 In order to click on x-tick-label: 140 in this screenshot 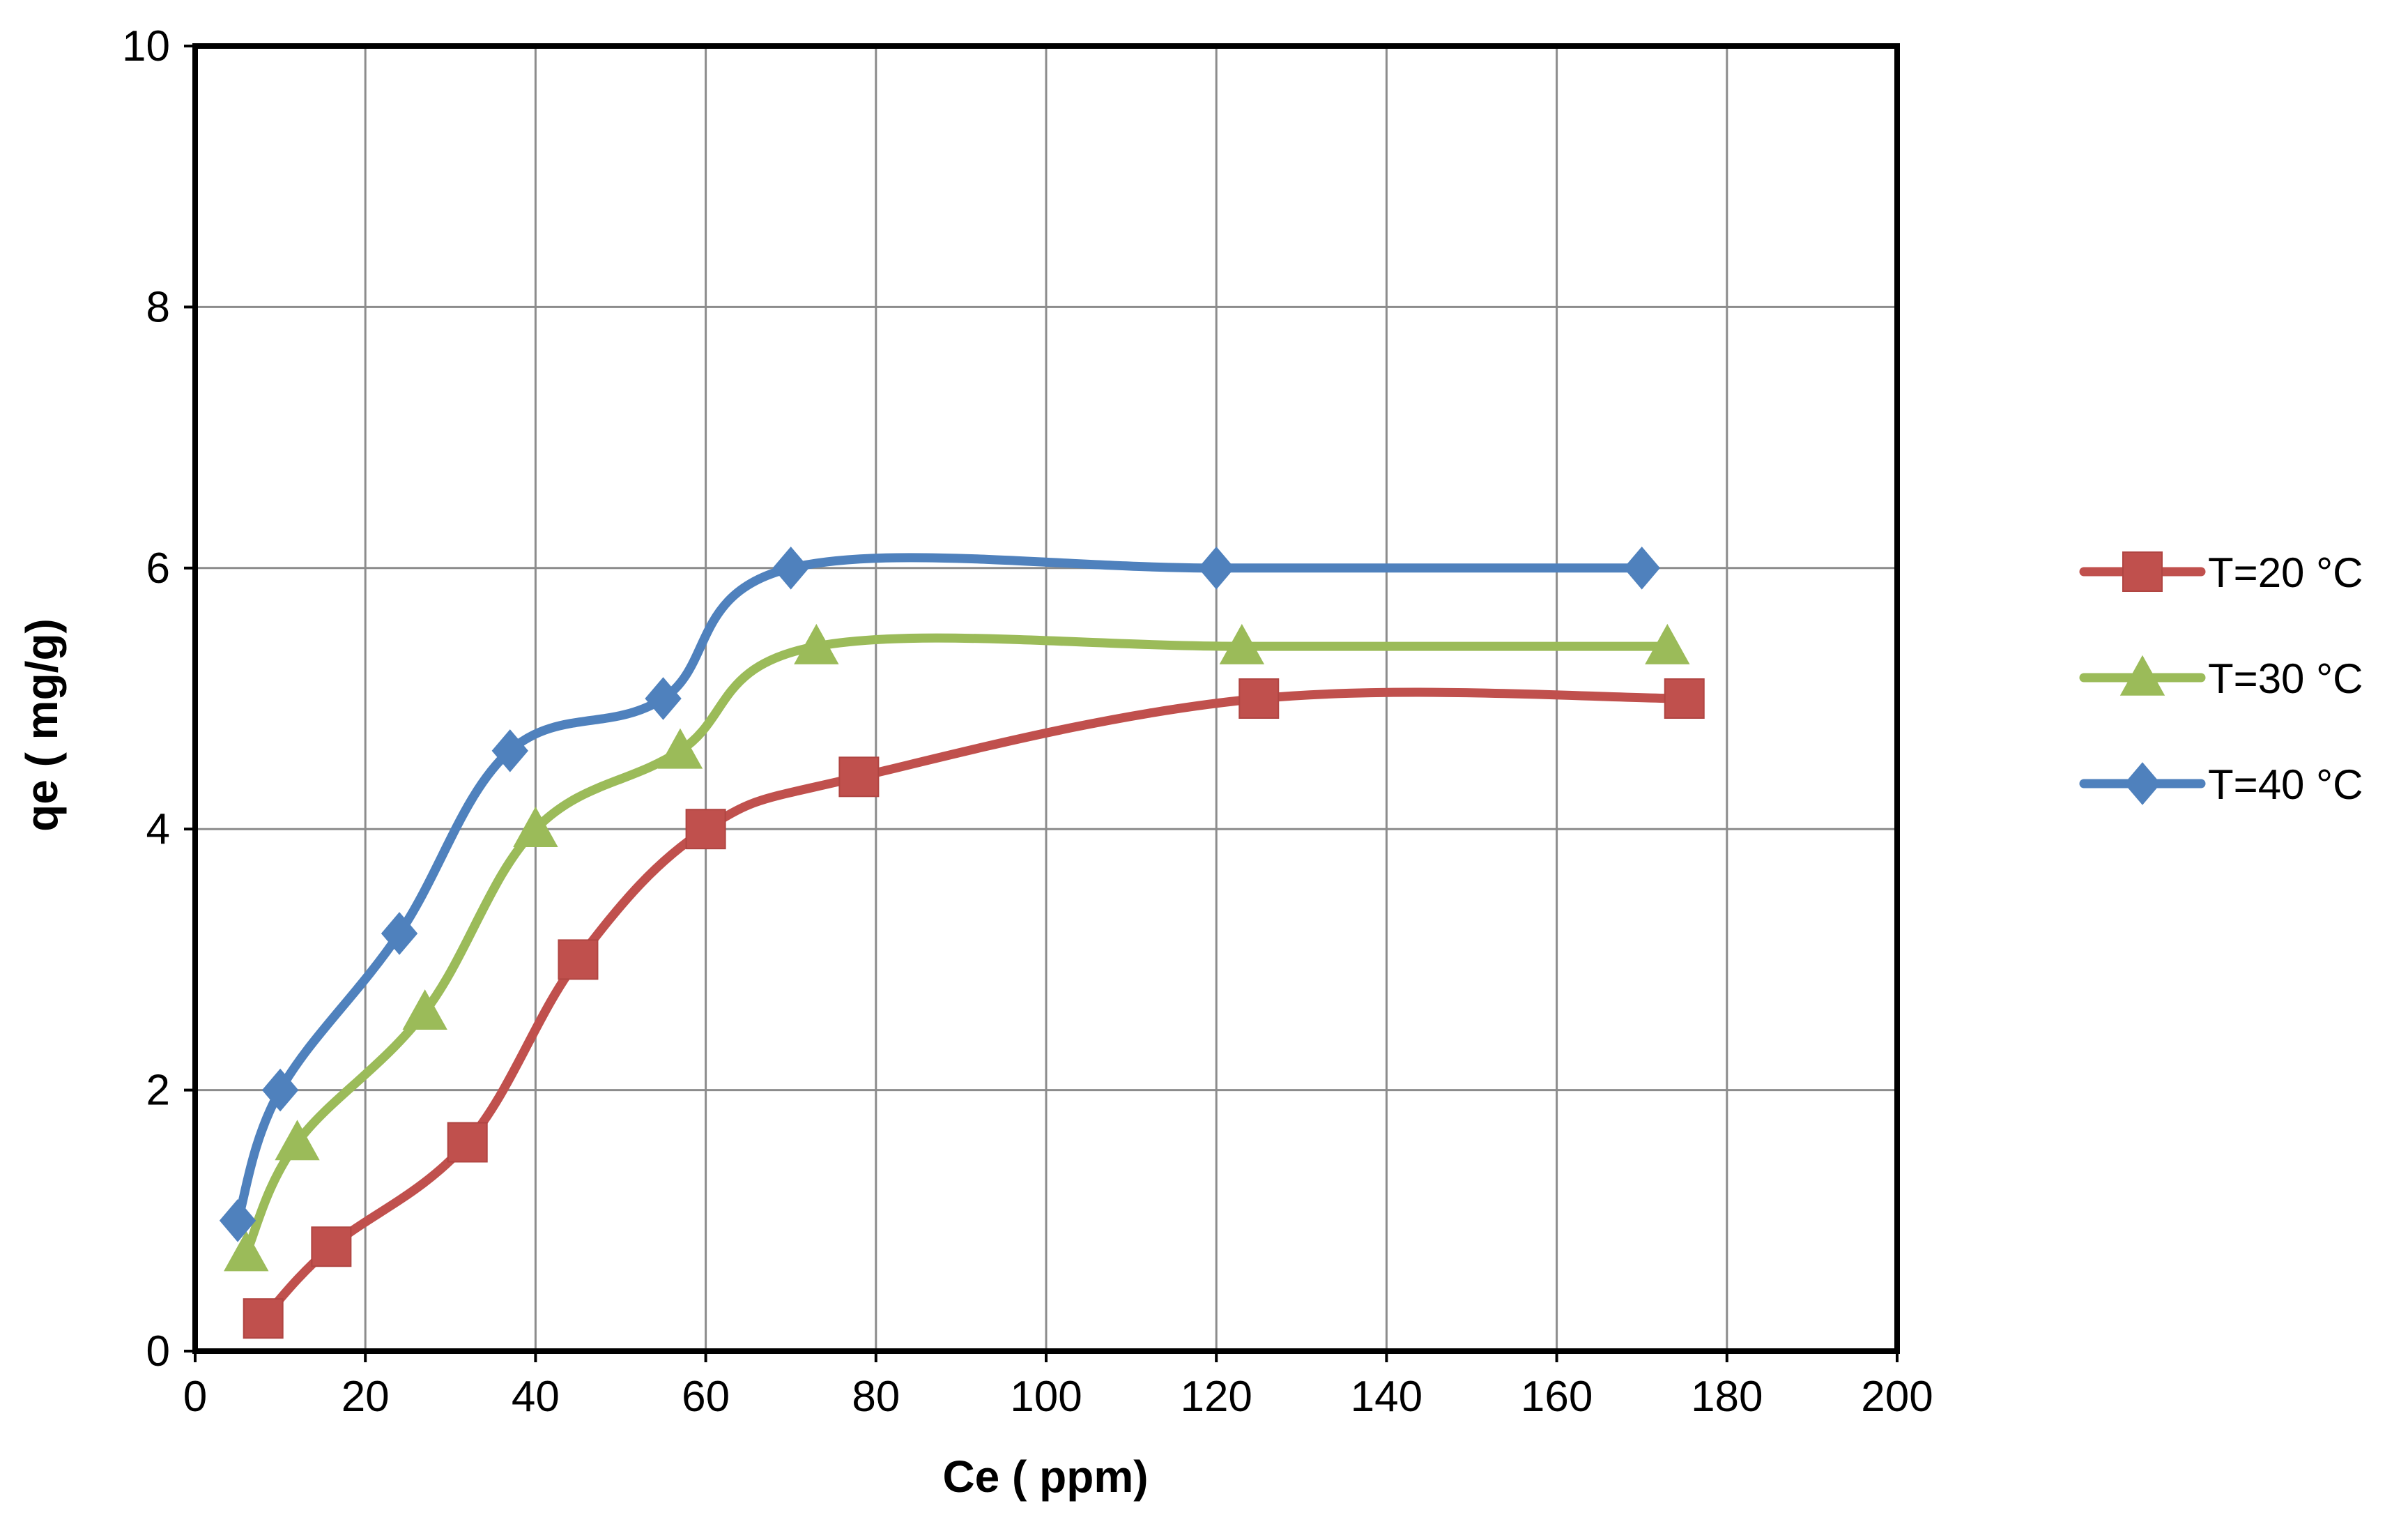, I will do `click(1386, 1397)`.